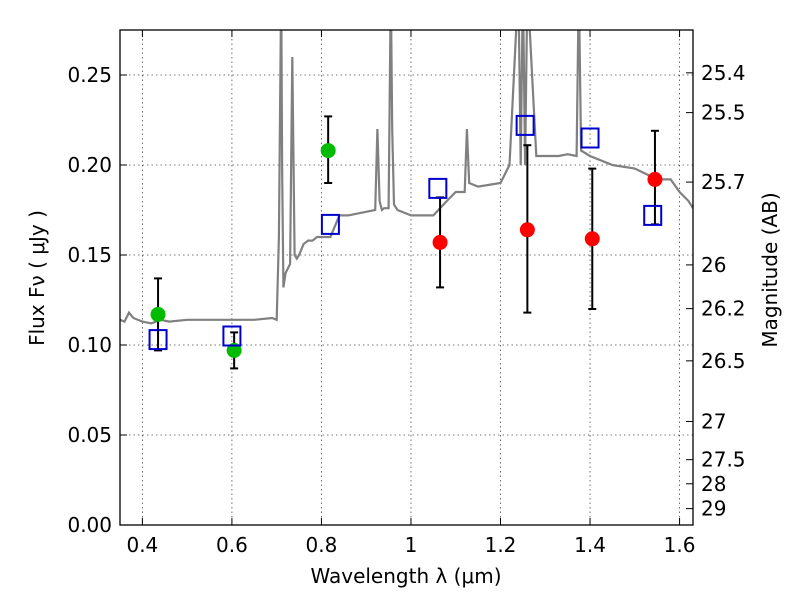 Image resolution: width=800 pixels, height=600 pixels. Describe the element at coordinates (723, 182) in the screenshot. I see `y2-tick-label: 25.7` at that location.